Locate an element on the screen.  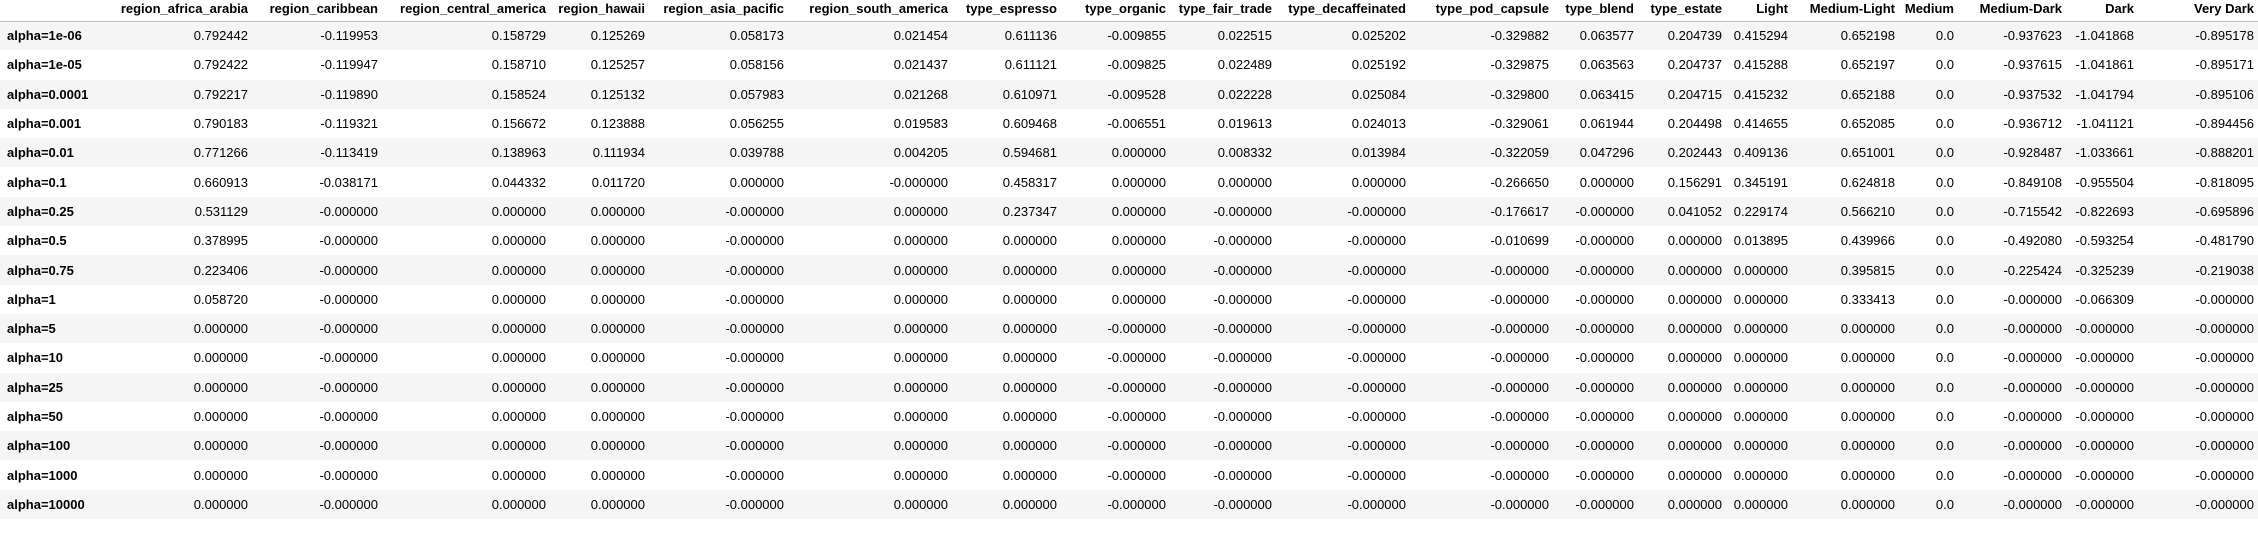
table-cell: -0.937623 is located at coordinates (2032, 36).